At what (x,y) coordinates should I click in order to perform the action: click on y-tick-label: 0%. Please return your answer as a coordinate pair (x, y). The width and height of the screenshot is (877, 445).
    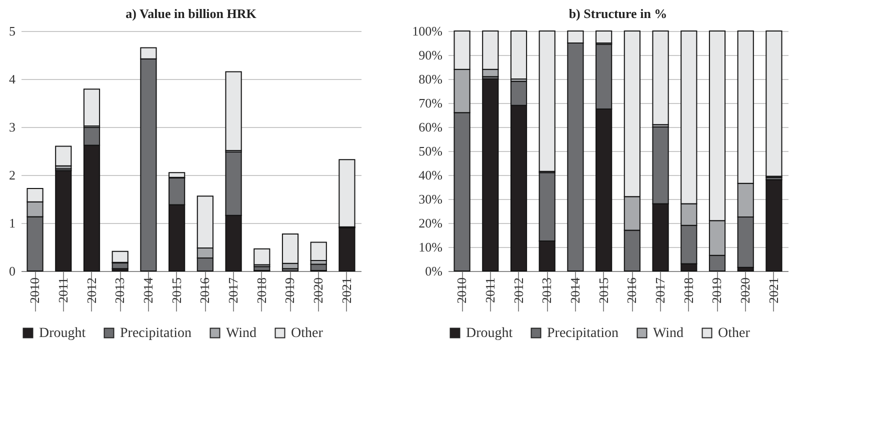
    Looking at the image, I should click on (434, 271).